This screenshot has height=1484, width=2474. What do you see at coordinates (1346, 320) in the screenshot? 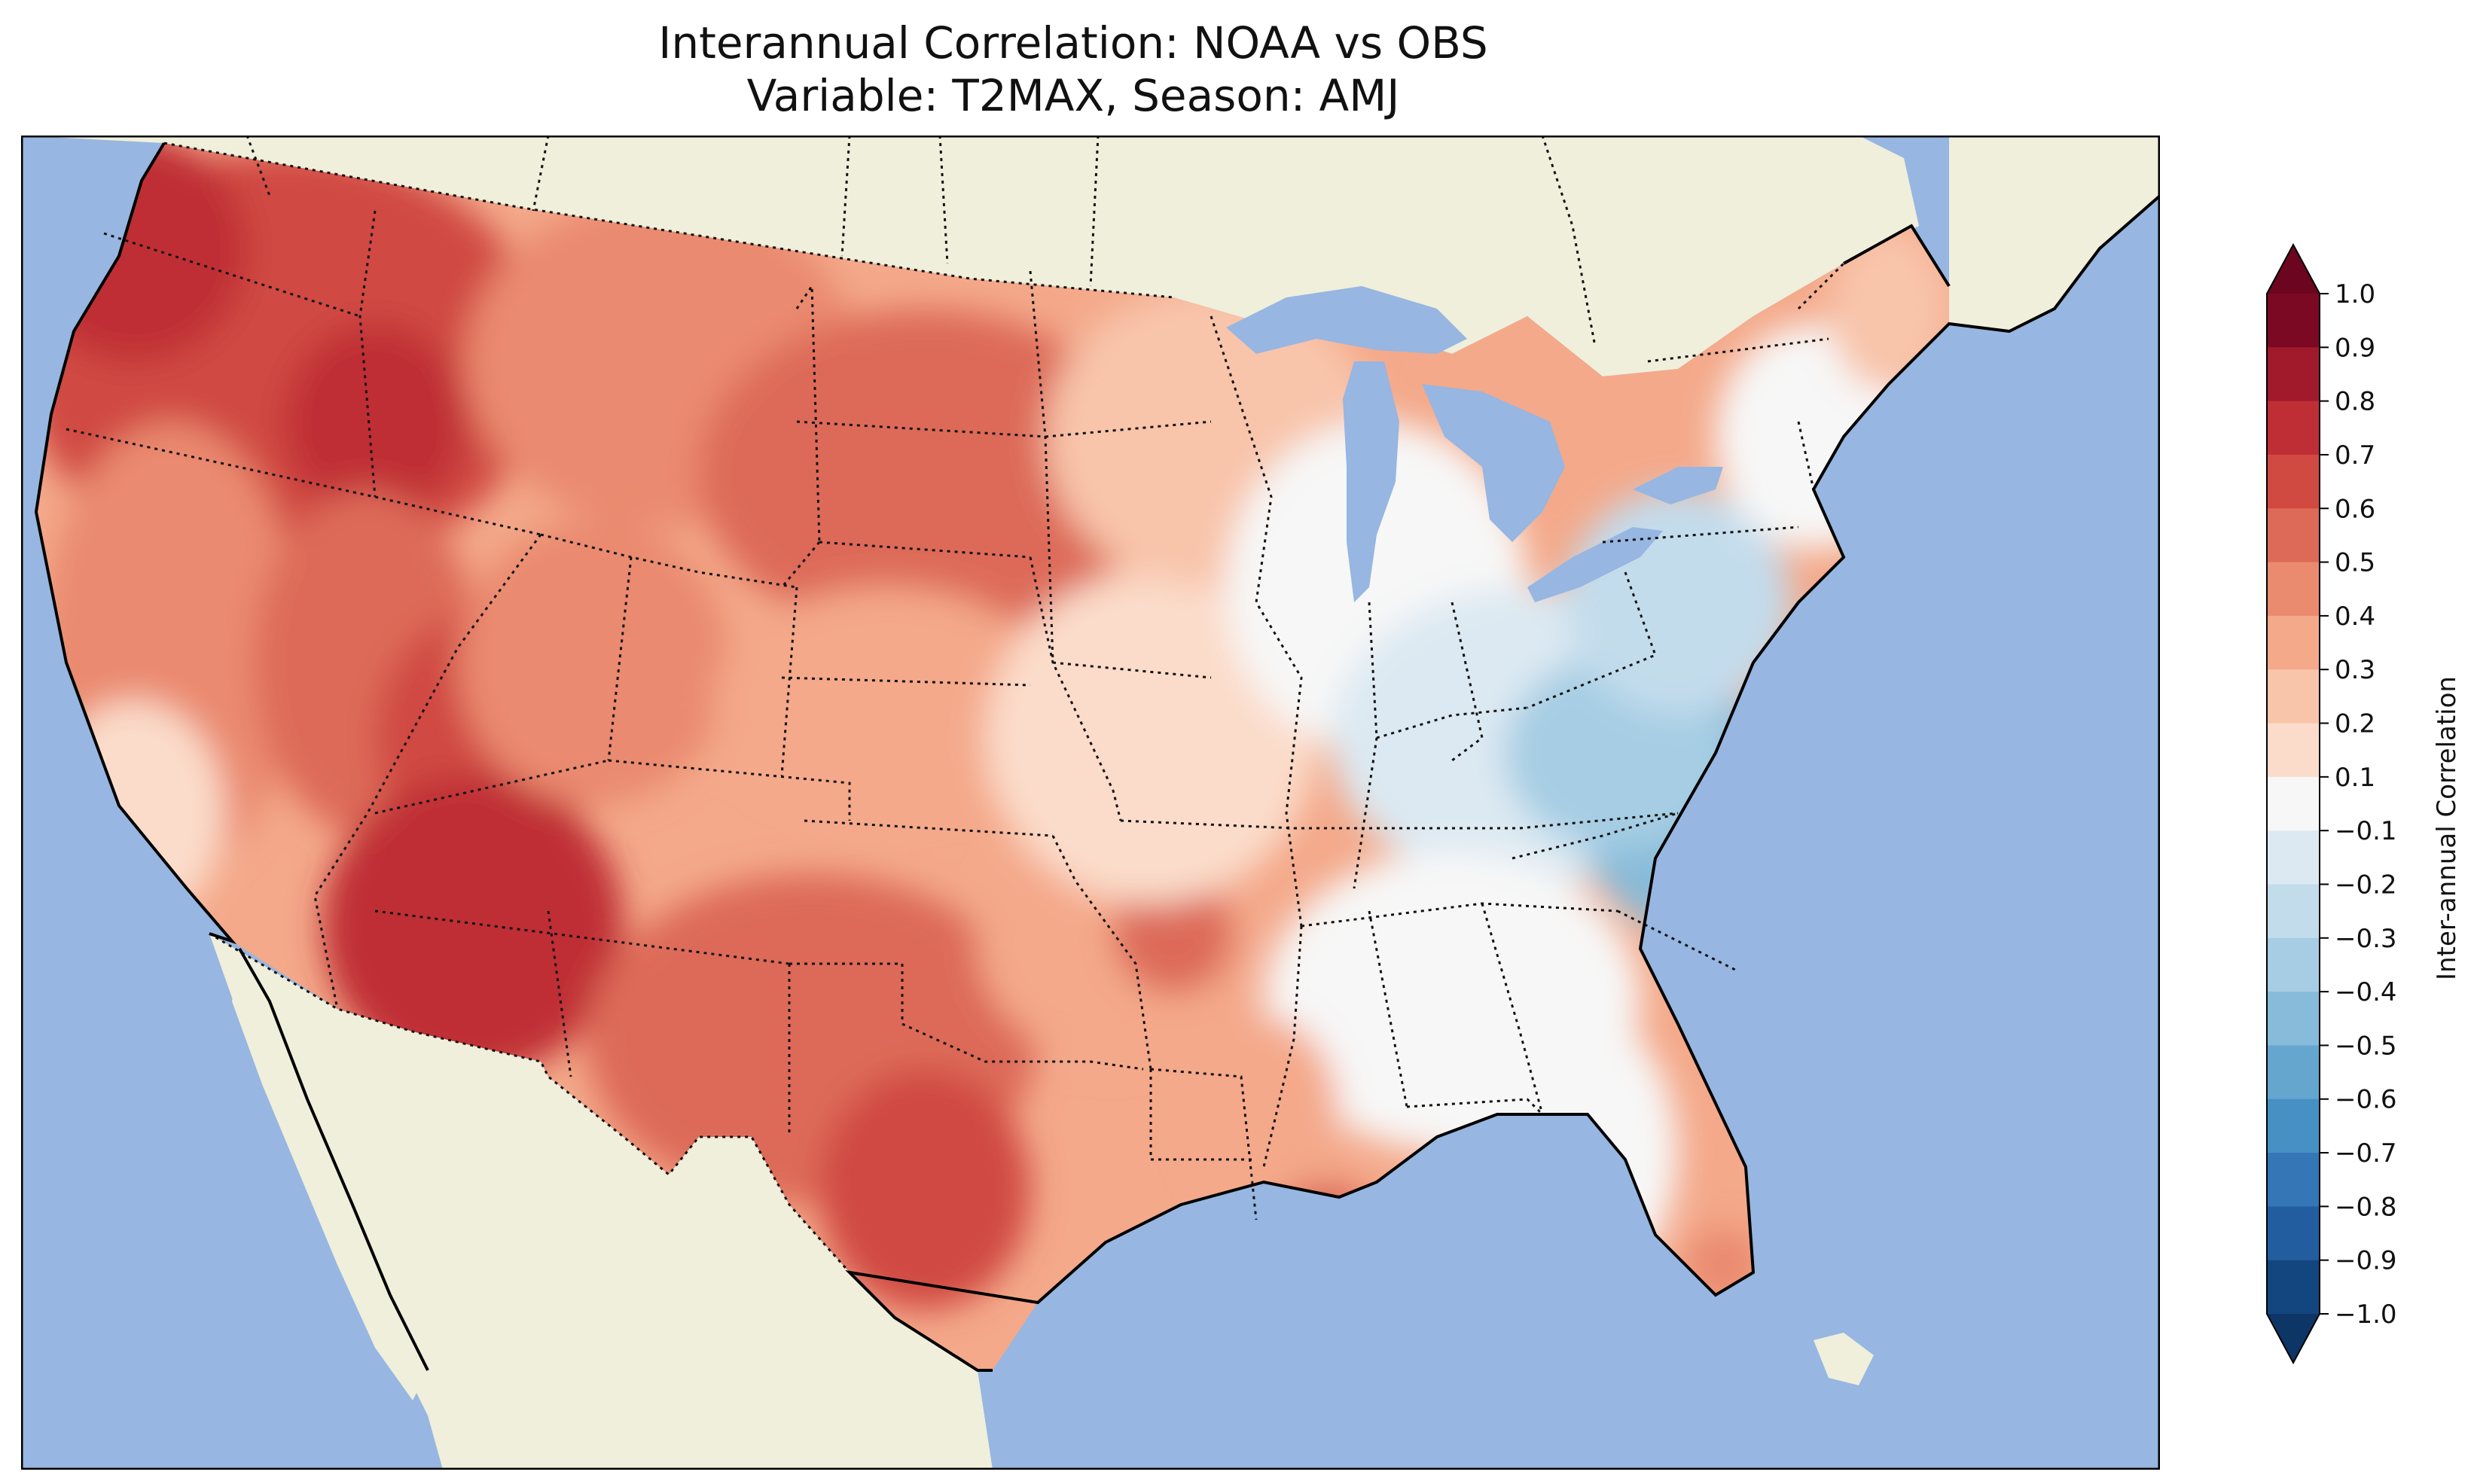
I see `lake-superior` at bounding box center [1346, 320].